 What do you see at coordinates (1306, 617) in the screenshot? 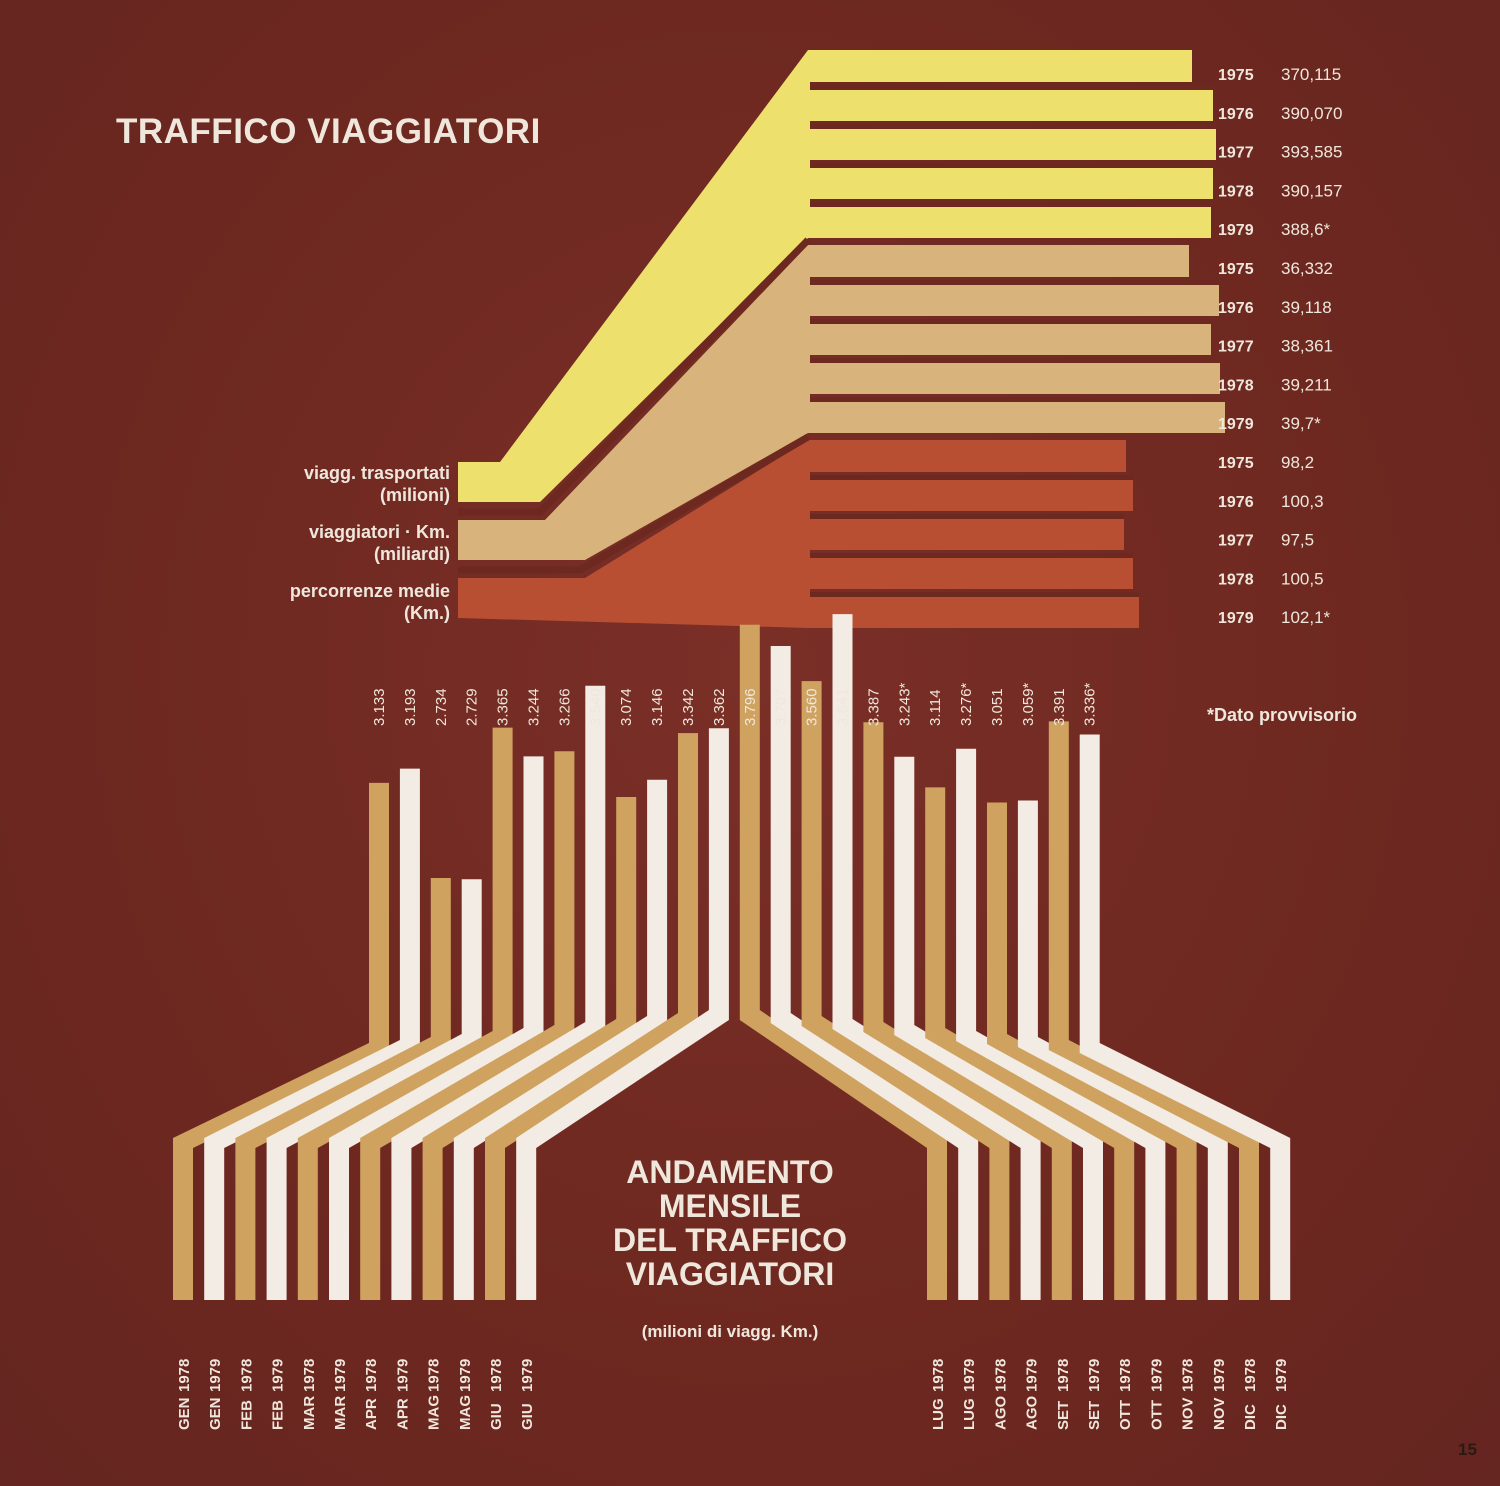
I see `table-value: 102,1*` at bounding box center [1306, 617].